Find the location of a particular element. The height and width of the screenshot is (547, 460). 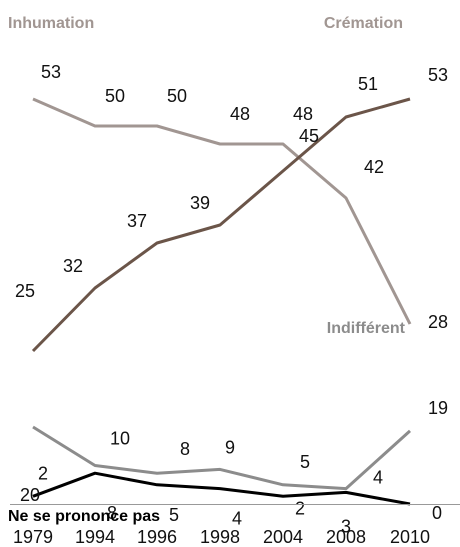

data-label-ne-se-prononce-pas-1994: 8 is located at coordinates (112, 513).